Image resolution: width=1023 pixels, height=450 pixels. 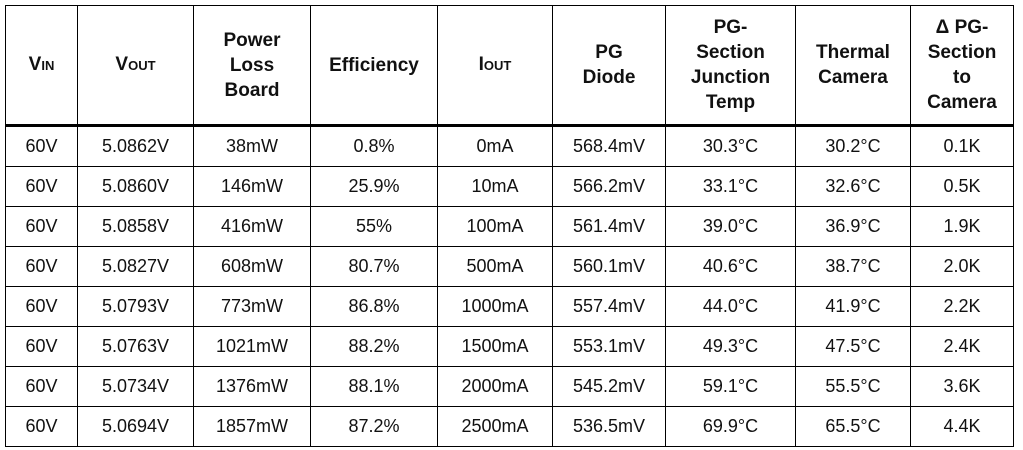 What do you see at coordinates (853, 346) in the screenshot?
I see `table-cell: 47.5°C` at bounding box center [853, 346].